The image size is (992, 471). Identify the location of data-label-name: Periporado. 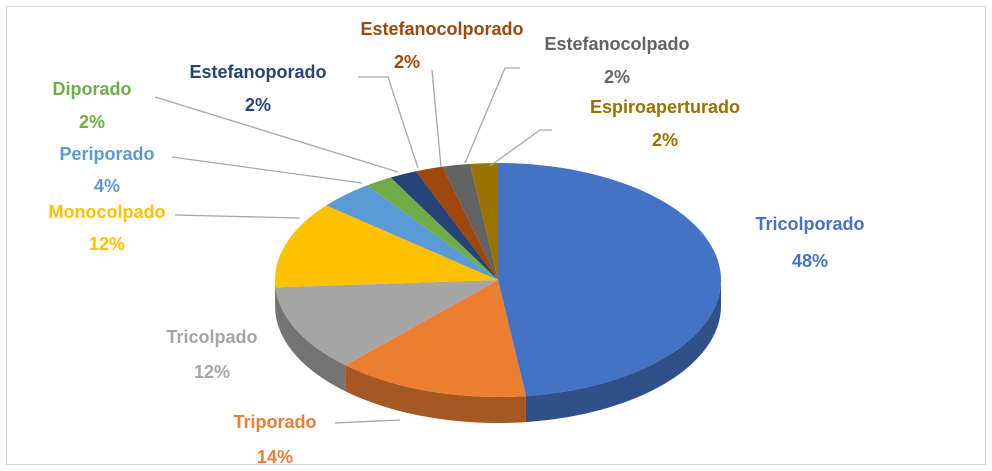
(106, 154).